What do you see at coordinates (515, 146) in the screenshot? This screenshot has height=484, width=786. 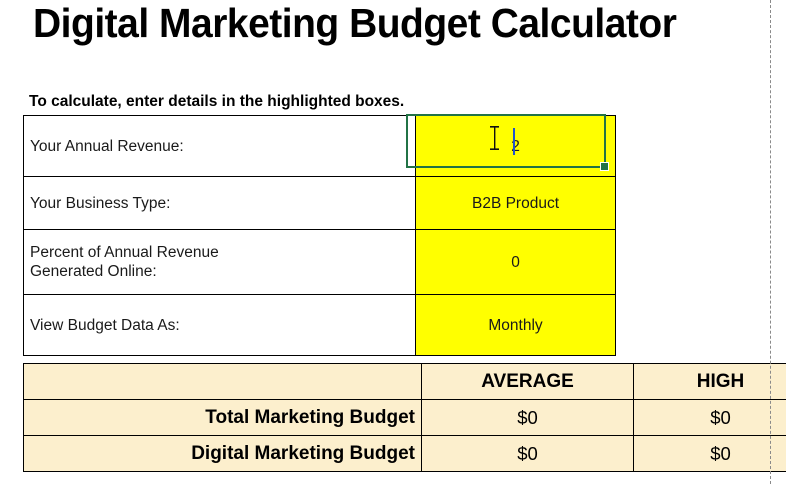 I see `annual-revenue-input: 2` at bounding box center [515, 146].